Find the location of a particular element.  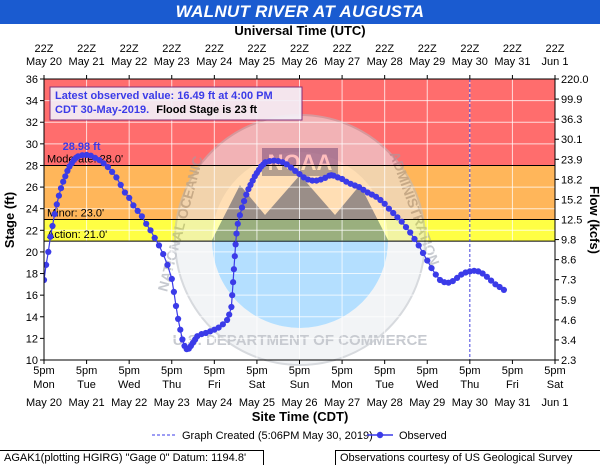

site-tick-weekday: Fri is located at coordinates (512, 385).